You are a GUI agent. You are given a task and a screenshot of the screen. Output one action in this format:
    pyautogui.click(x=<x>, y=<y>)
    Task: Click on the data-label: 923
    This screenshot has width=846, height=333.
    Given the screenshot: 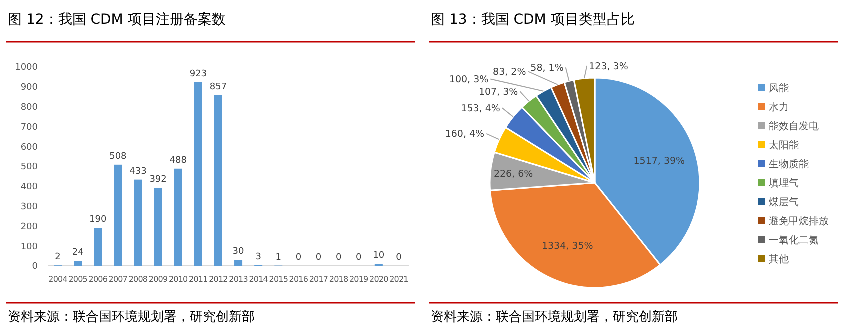 What is the action you would take?
    pyautogui.click(x=199, y=74)
    